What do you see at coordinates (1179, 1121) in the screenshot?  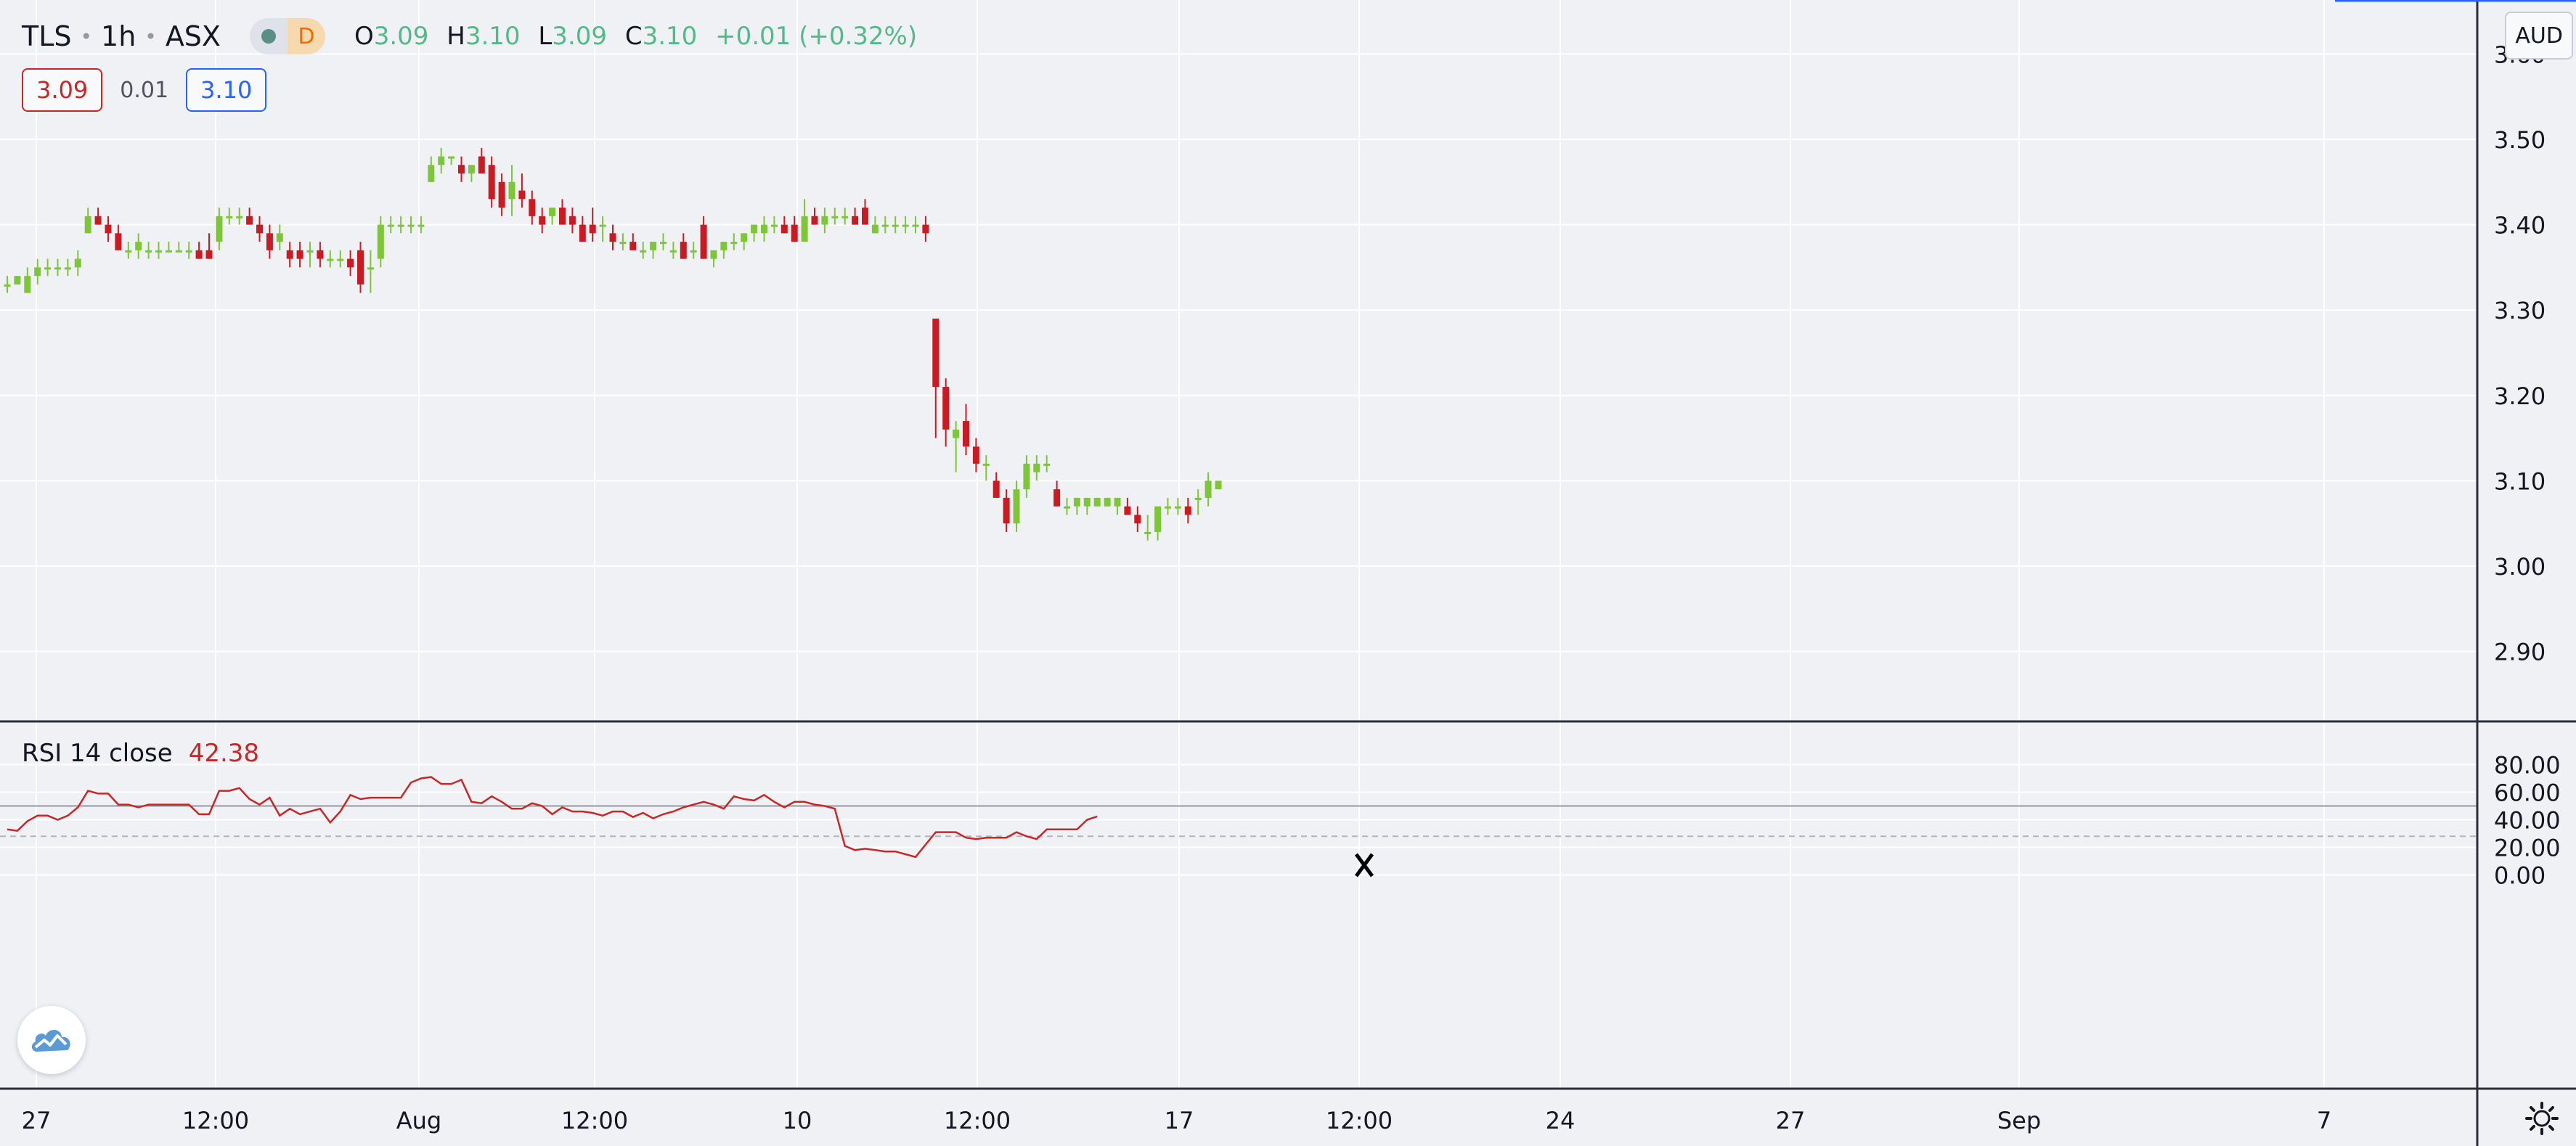 I see `time-tick-label: 17` at bounding box center [1179, 1121].